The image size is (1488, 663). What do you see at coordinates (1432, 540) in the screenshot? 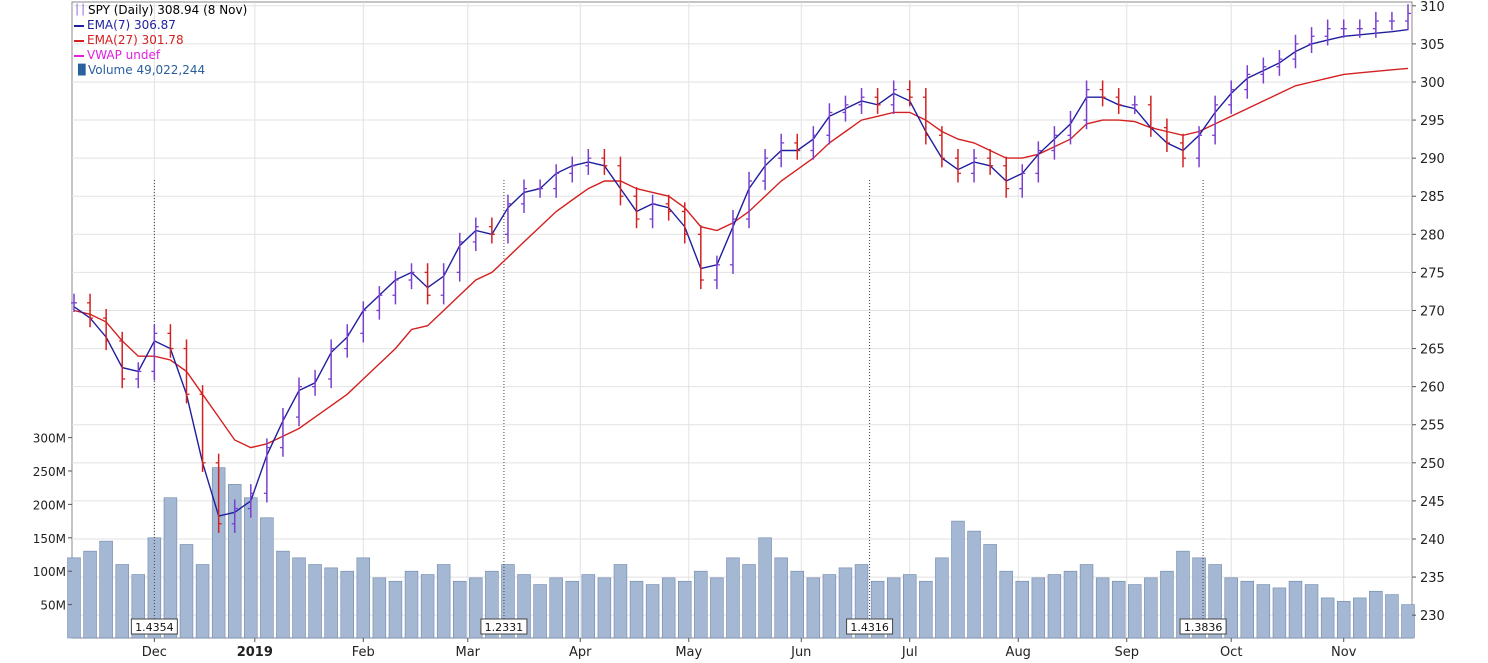
I see `price-tick-label: 240` at bounding box center [1432, 540].